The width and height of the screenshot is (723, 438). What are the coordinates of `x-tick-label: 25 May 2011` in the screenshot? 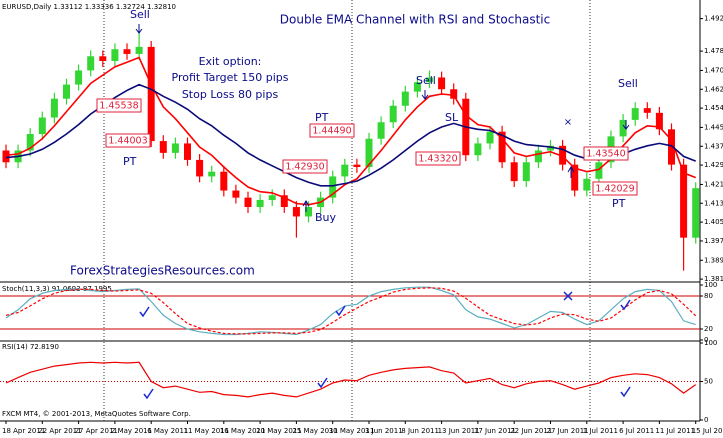 It's located at (315, 431).